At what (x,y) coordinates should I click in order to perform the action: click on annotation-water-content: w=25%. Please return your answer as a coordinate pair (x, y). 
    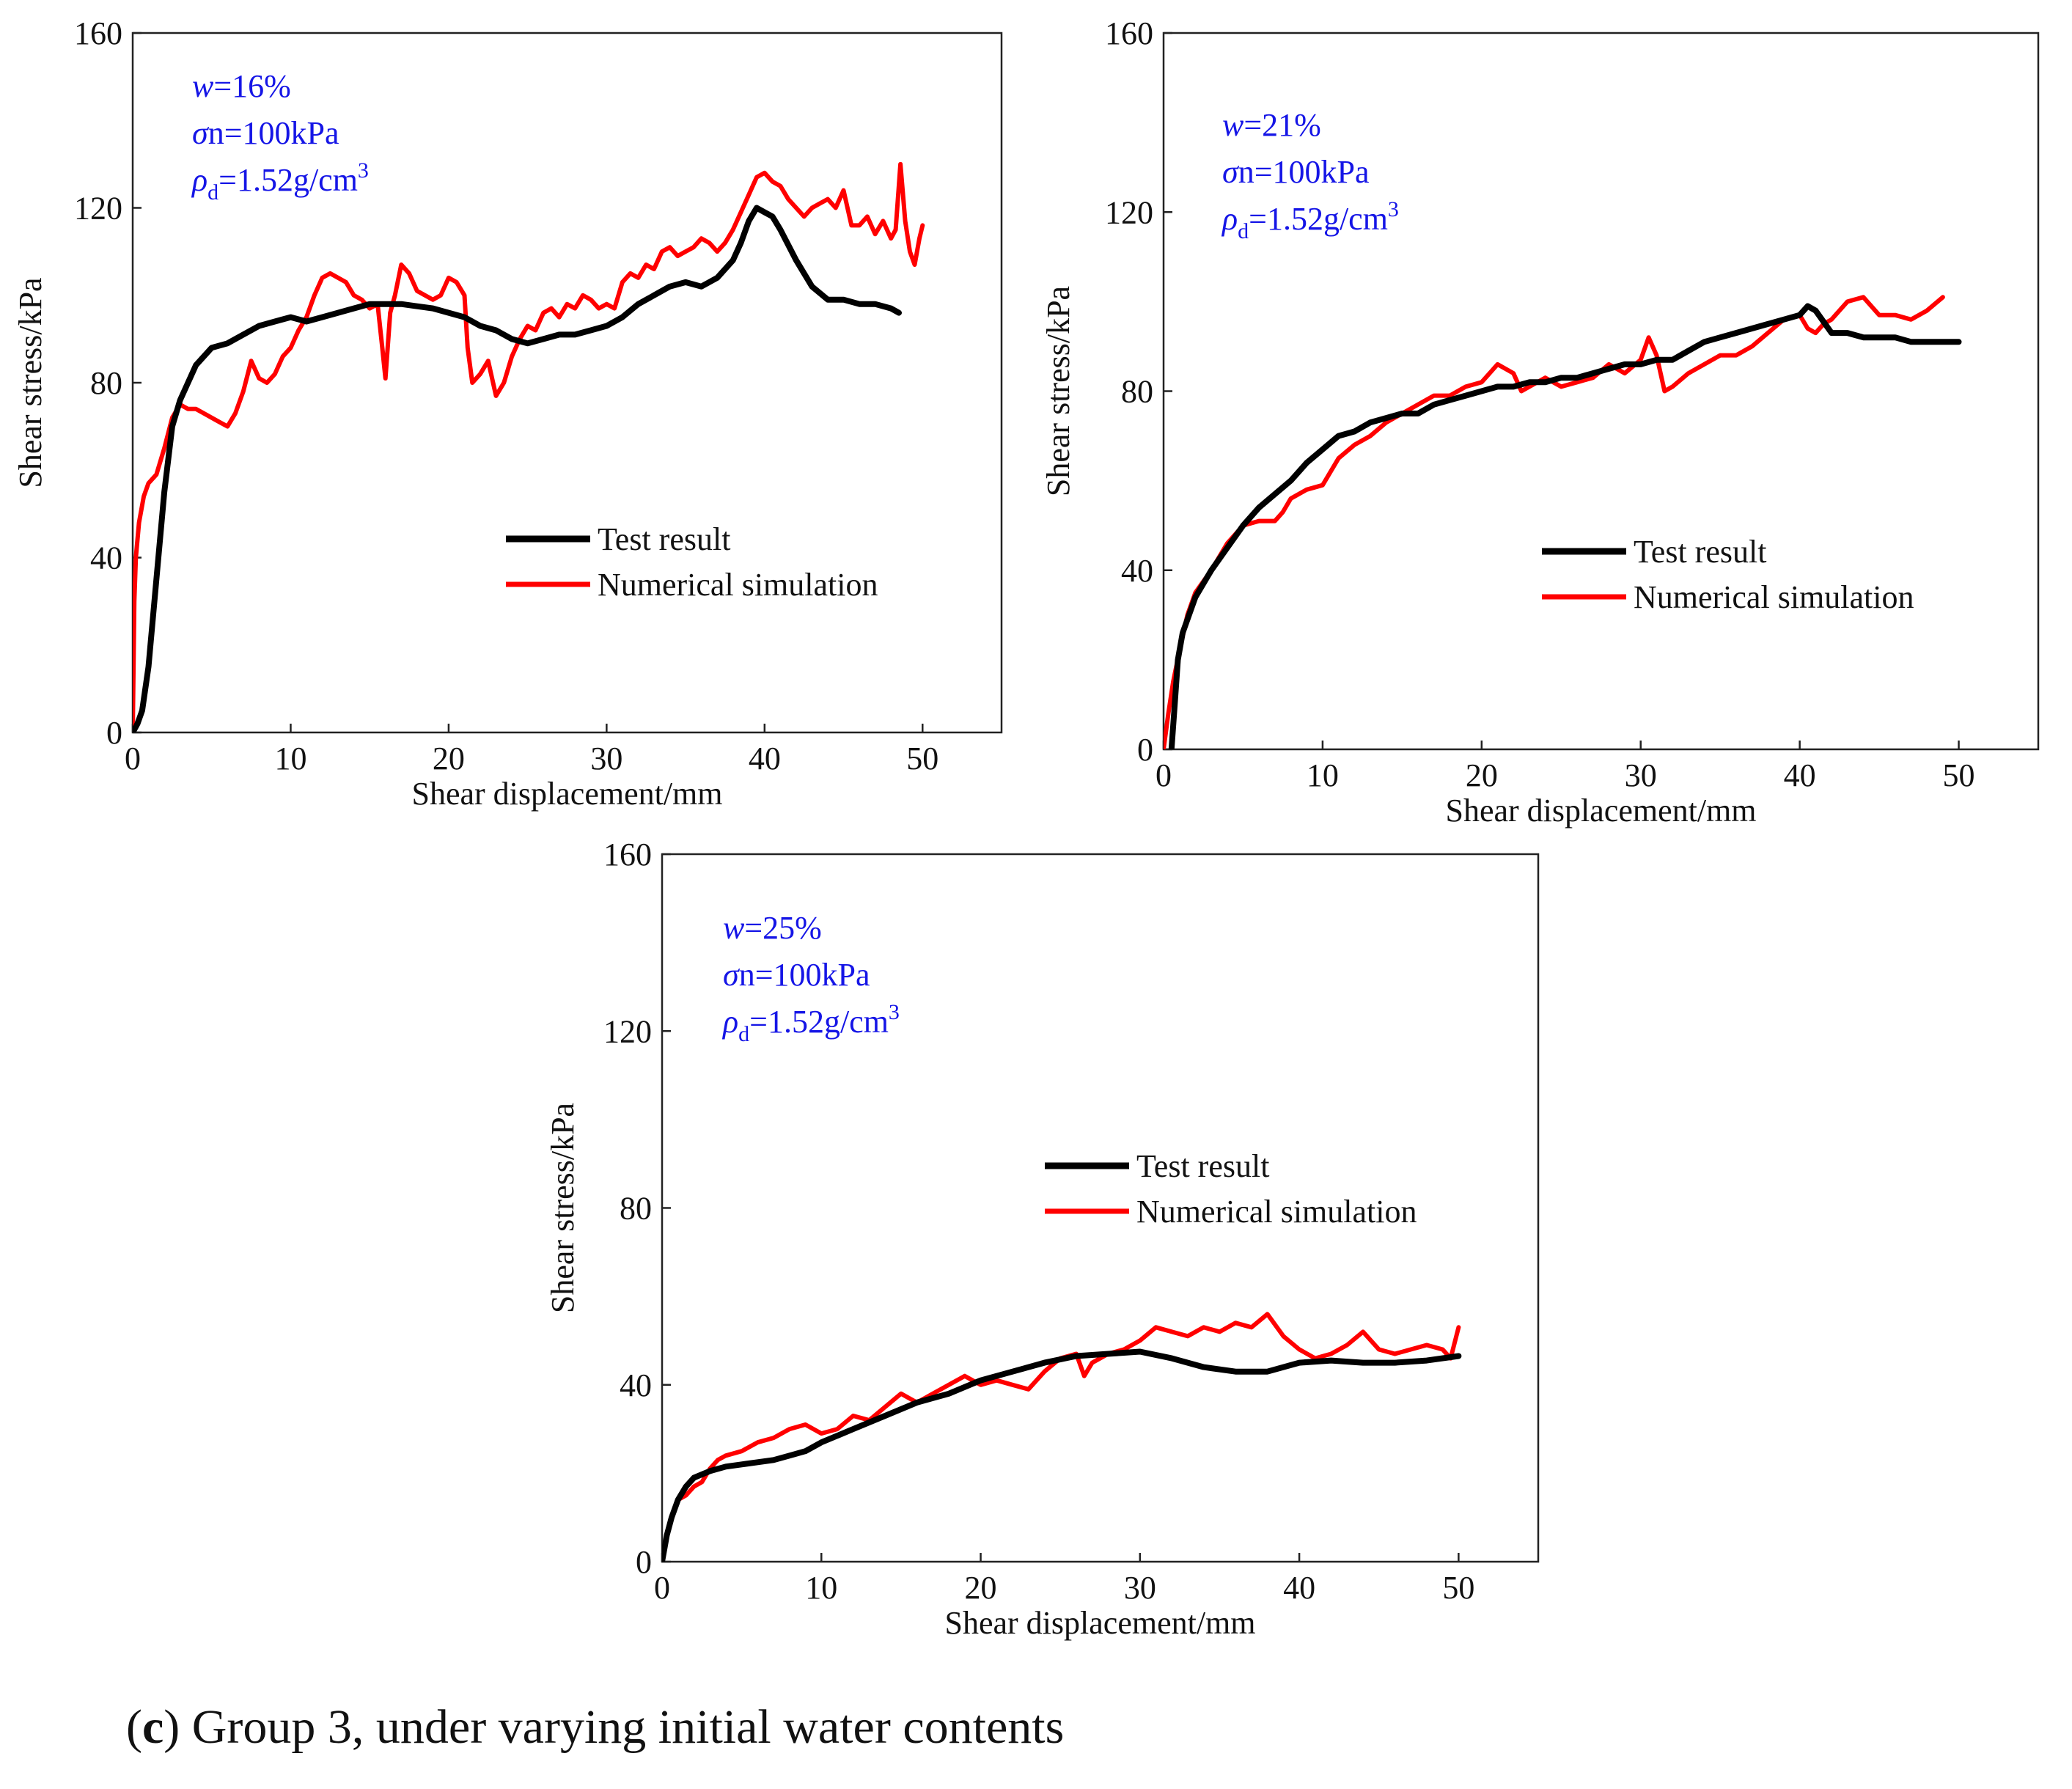
    Looking at the image, I should click on (773, 928).